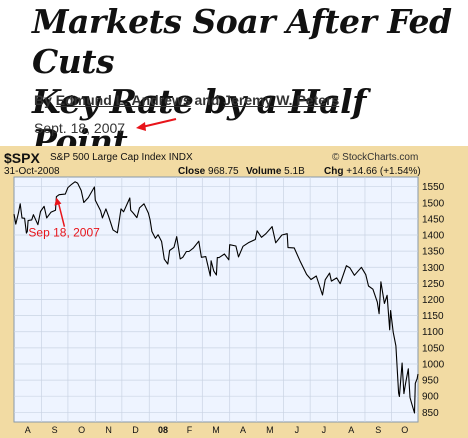 The width and height of the screenshot is (468, 438). Describe the element at coordinates (433, 203) in the screenshot. I see `y-tick-label: 1500` at that location.